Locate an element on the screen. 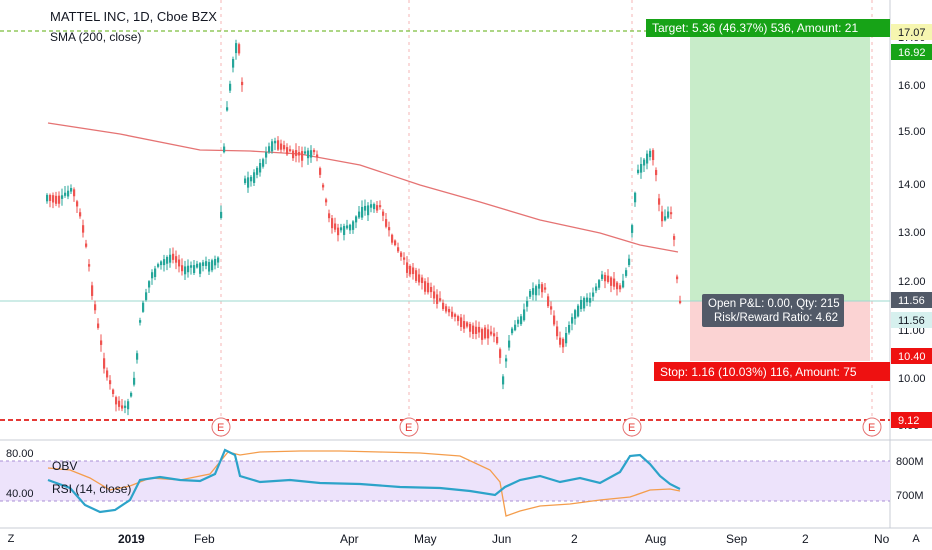  earnings-marker-circle is located at coordinates (221, 427).